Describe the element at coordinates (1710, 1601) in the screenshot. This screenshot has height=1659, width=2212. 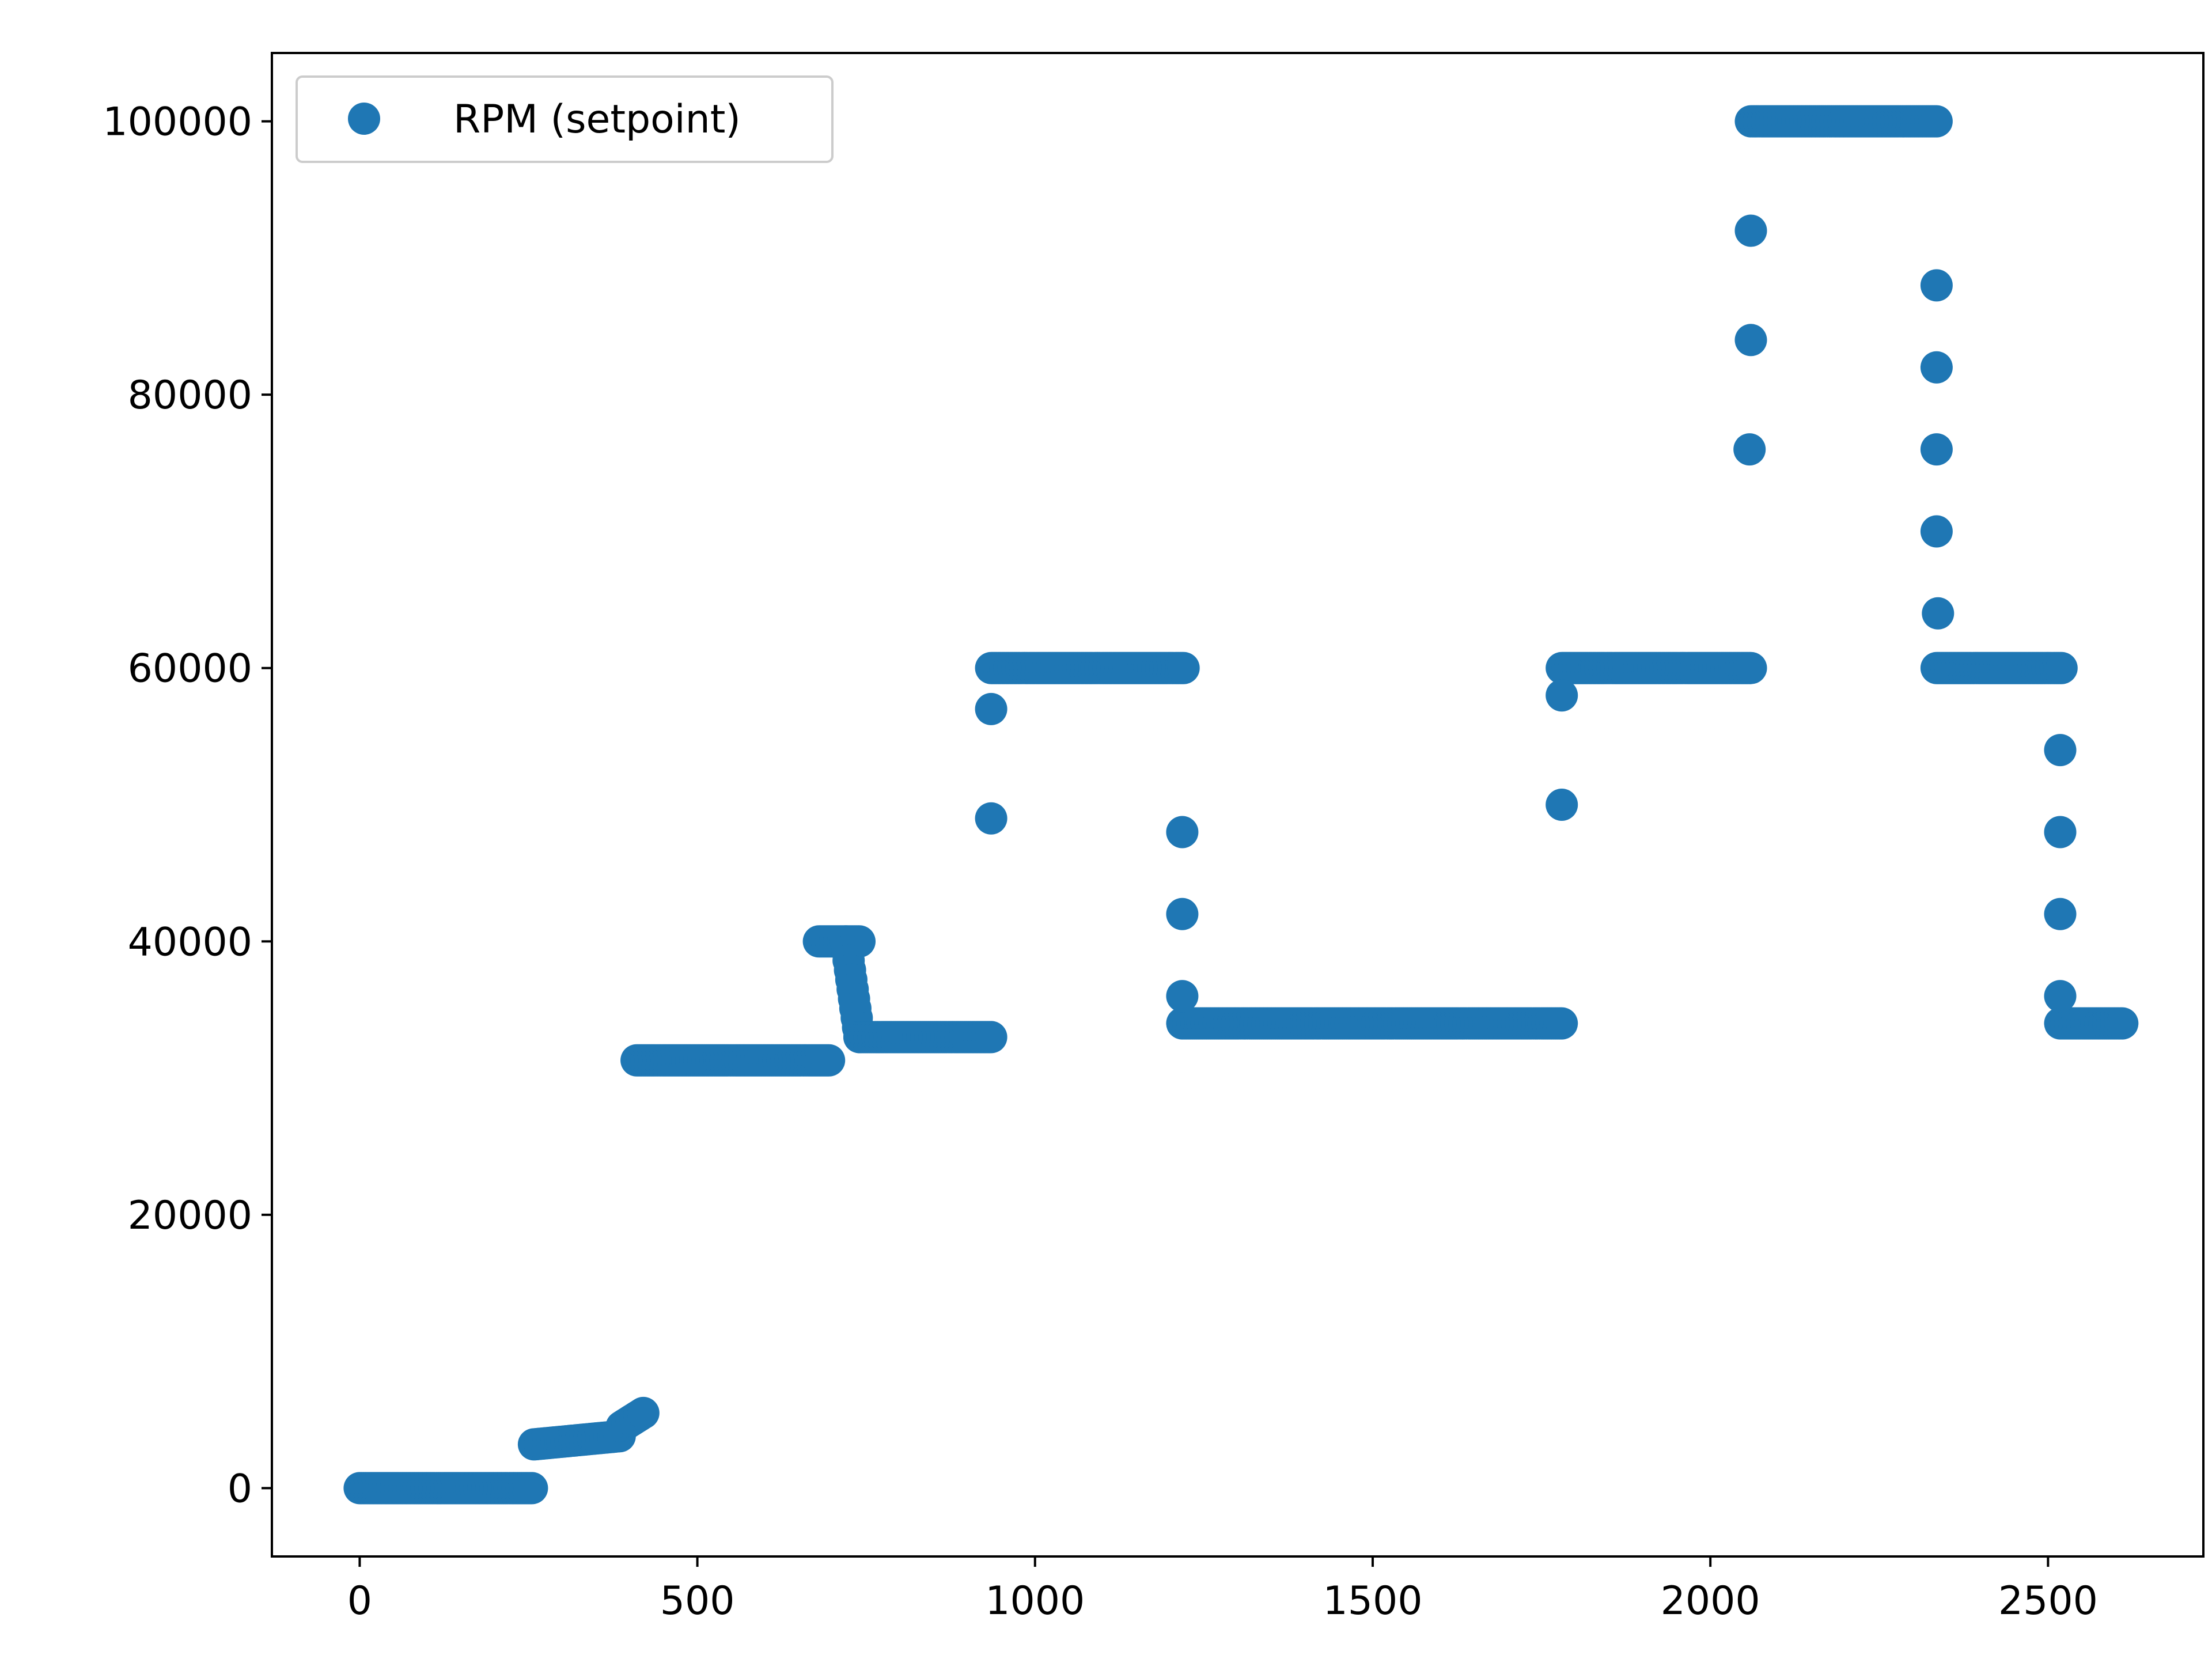
I see `x-tick-label: 2000` at that location.